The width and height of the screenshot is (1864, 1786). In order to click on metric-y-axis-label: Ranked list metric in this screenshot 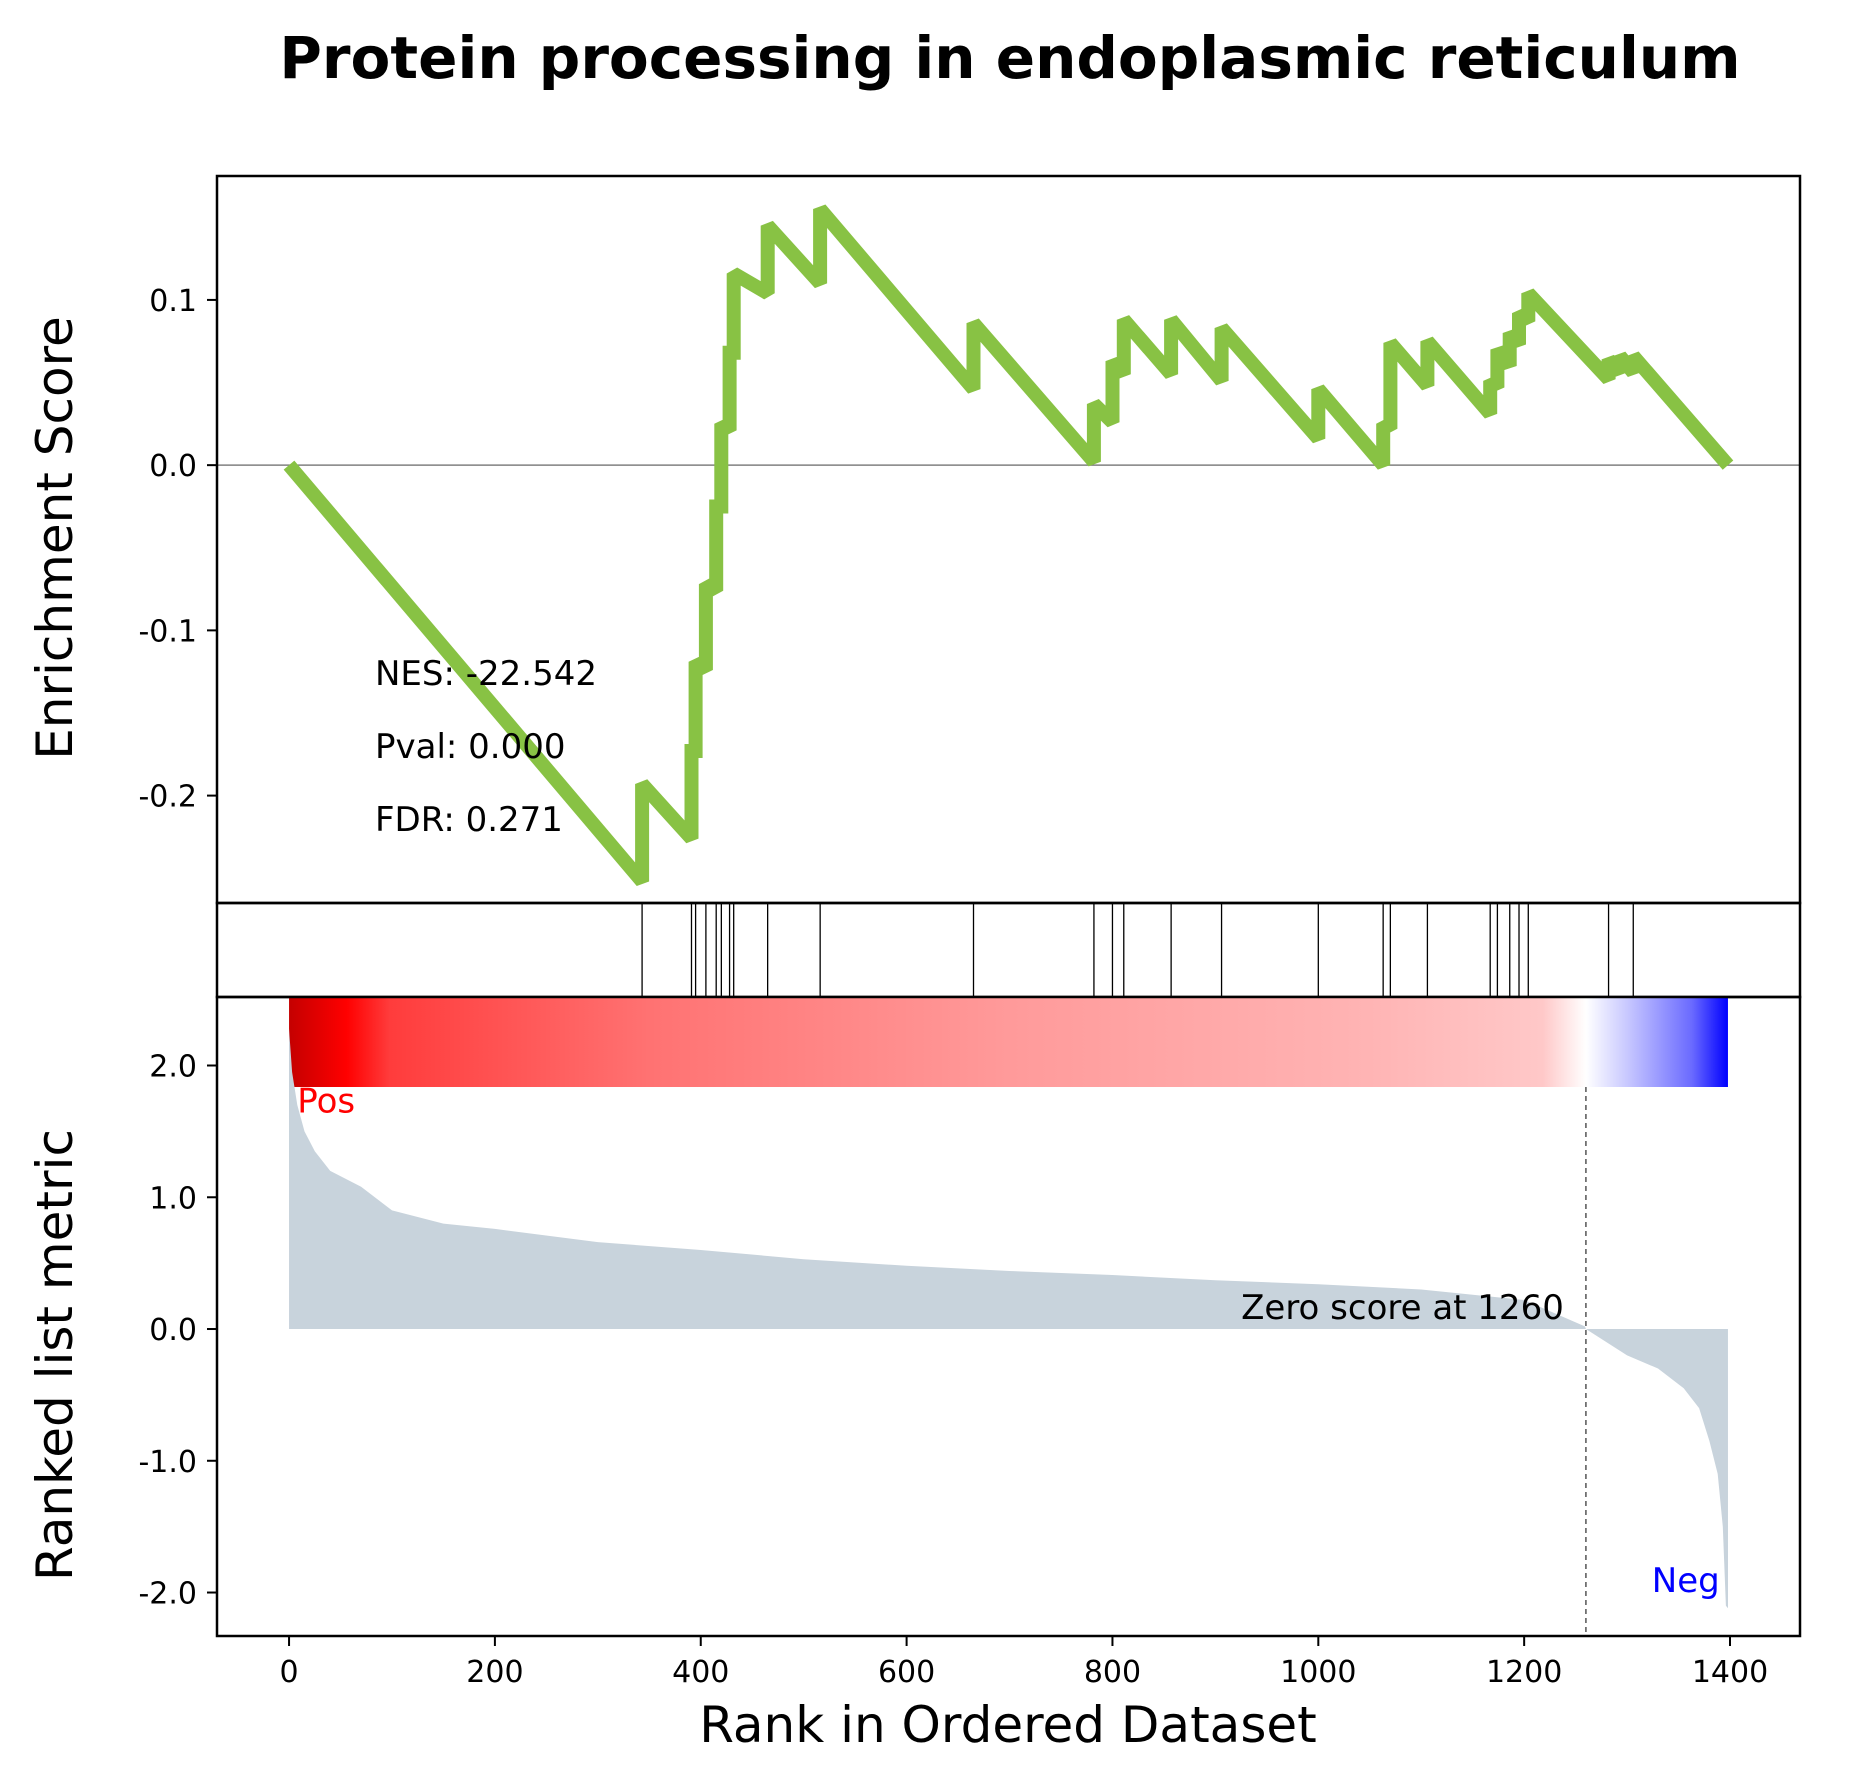, I will do `click(55, 1355)`.